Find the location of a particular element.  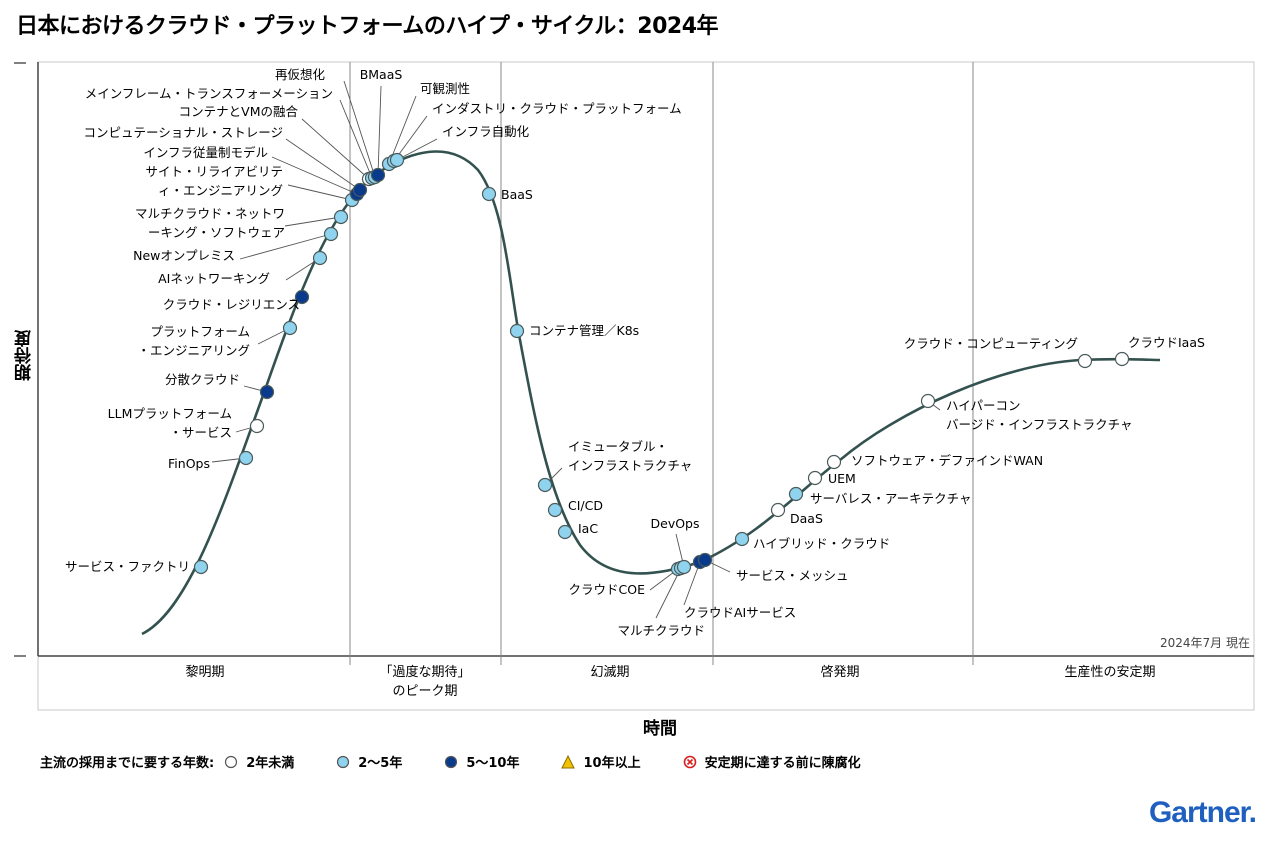

legend-item-2-5: 2〜5年 is located at coordinates (369, 761).